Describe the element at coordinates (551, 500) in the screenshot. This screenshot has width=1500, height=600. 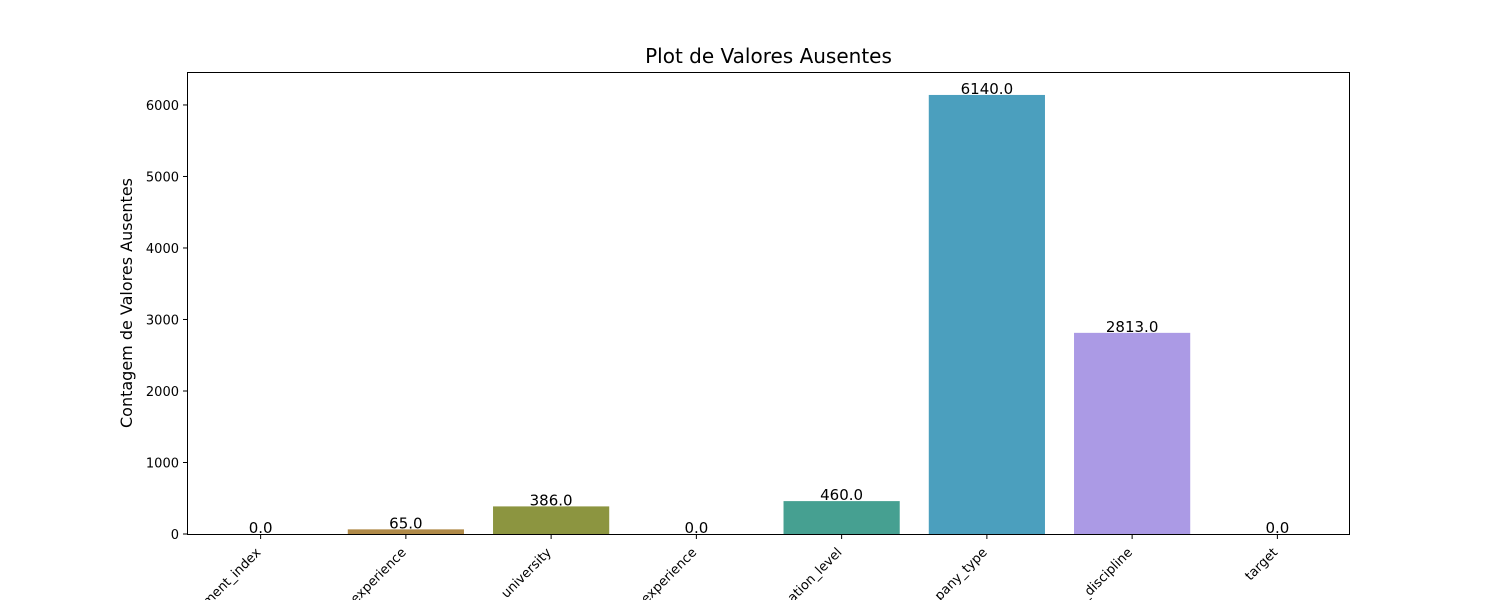
I see `bar-value-label: 386.0` at that location.